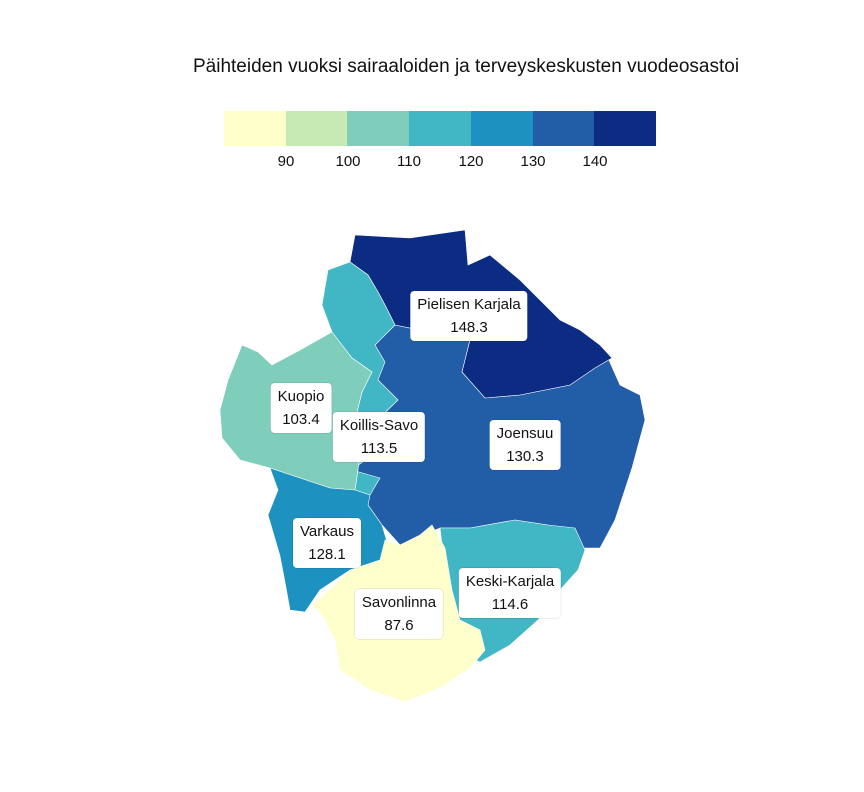 The image size is (864, 792). Describe the element at coordinates (409, 161) in the screenshot. I see `legend-tick: 110` at that location.